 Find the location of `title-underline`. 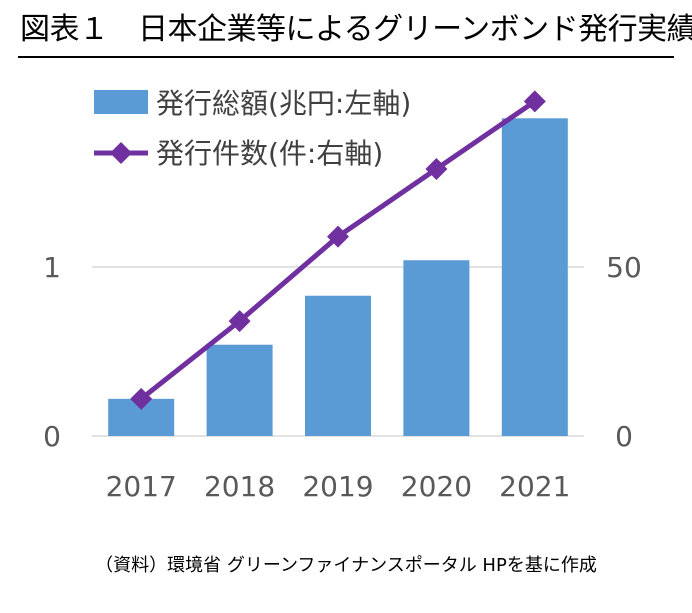

title-underline is located at coordinates (346, 57).